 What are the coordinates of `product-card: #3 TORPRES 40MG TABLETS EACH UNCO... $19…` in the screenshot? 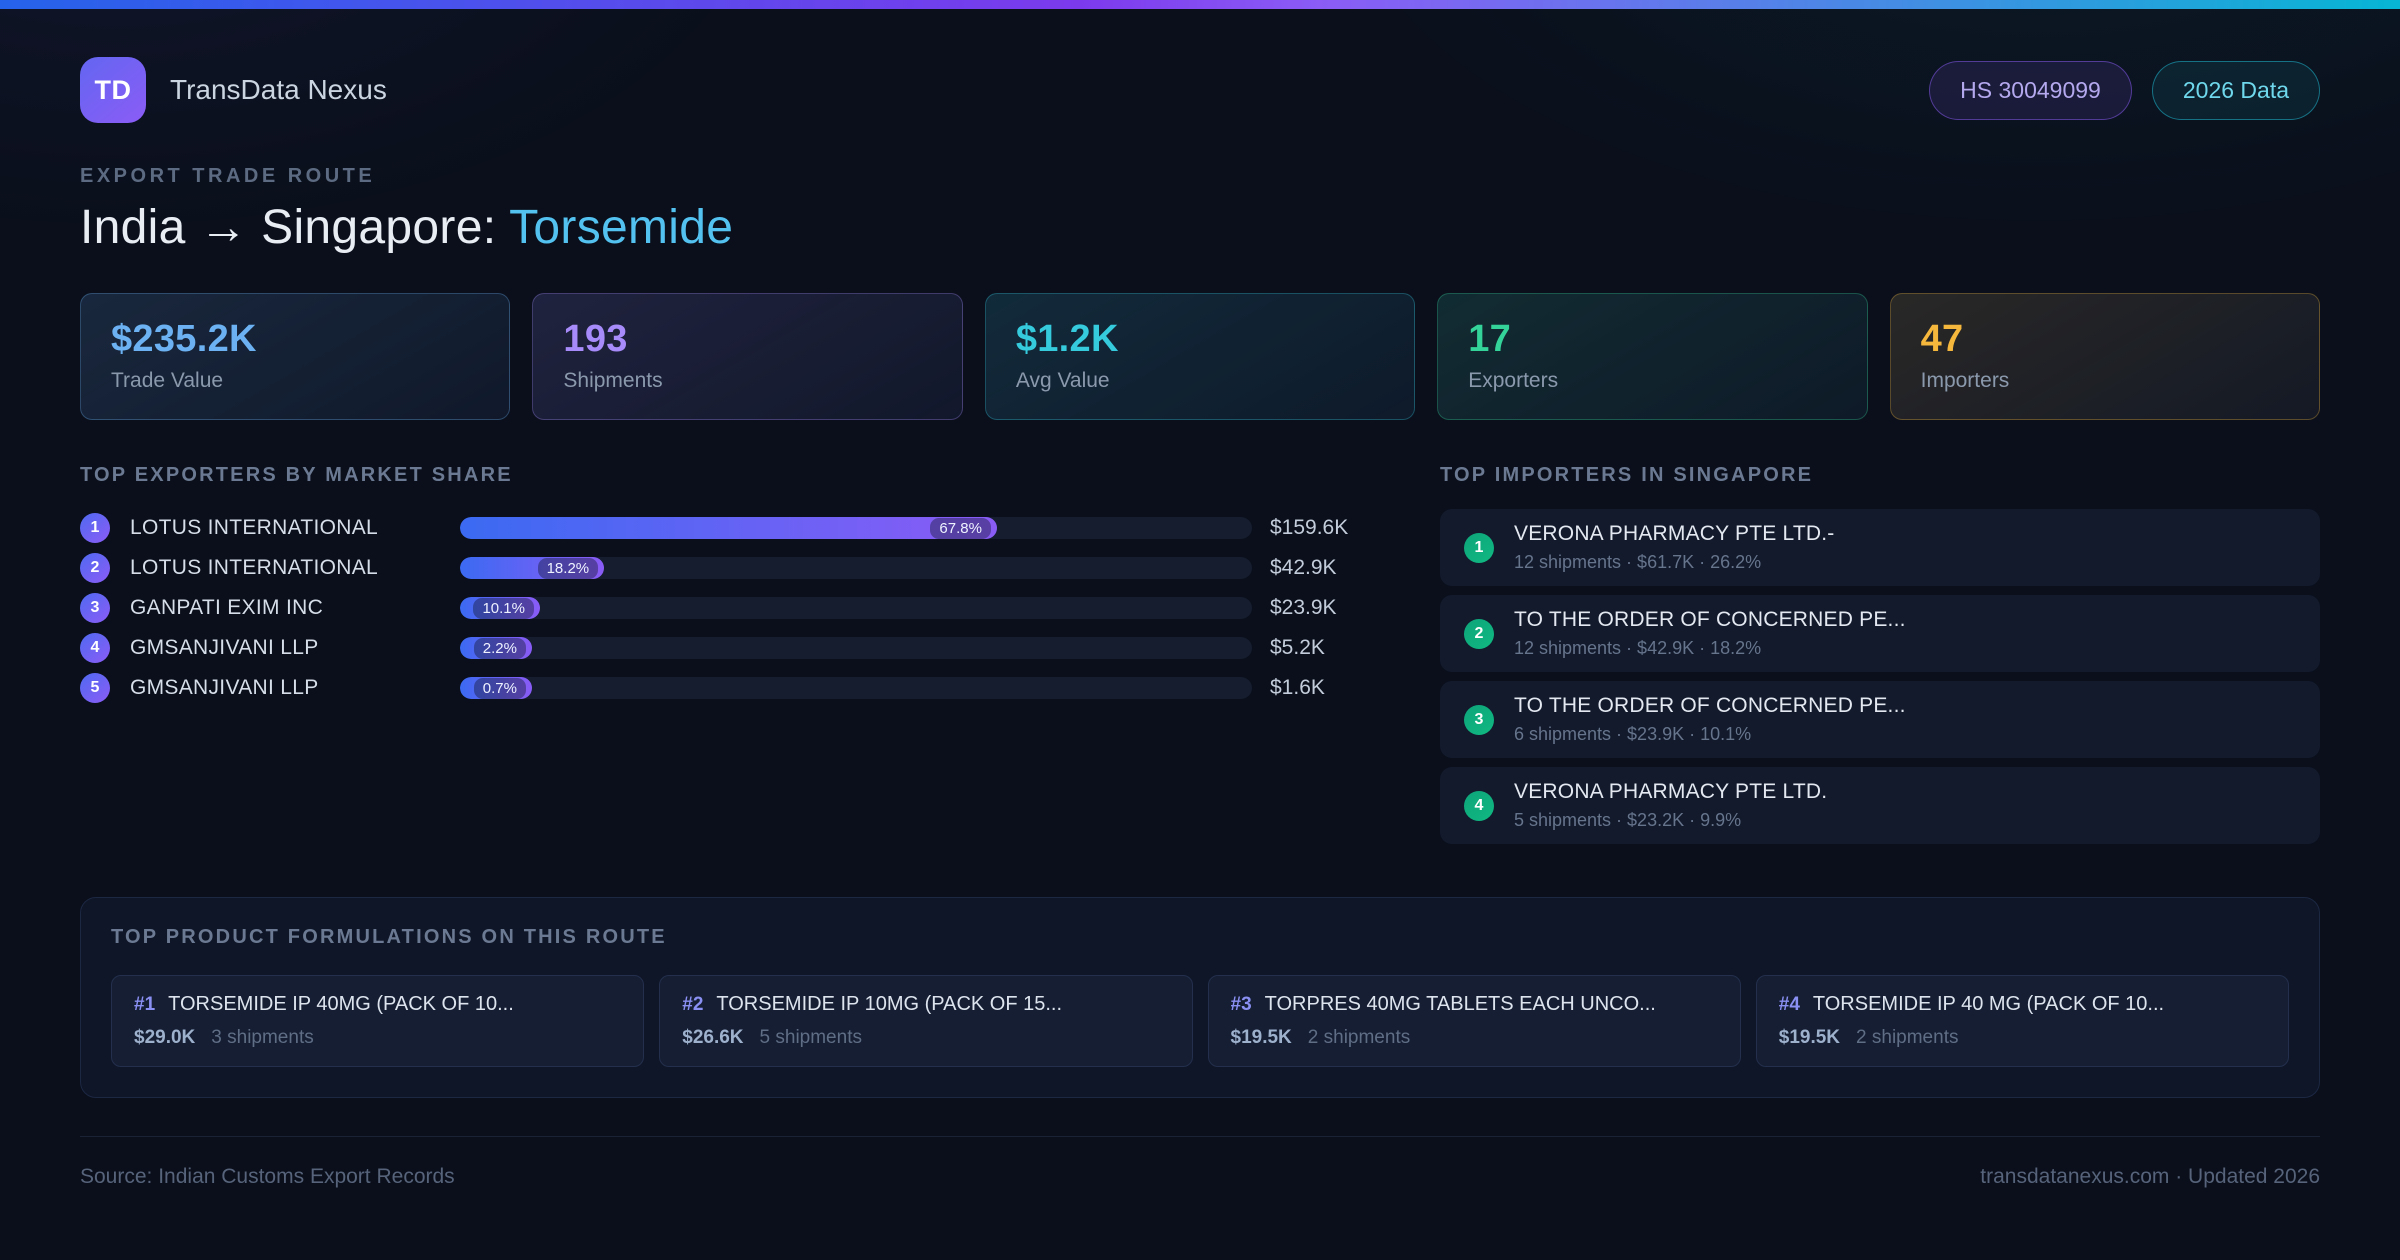 It's located at (1474, 1021).